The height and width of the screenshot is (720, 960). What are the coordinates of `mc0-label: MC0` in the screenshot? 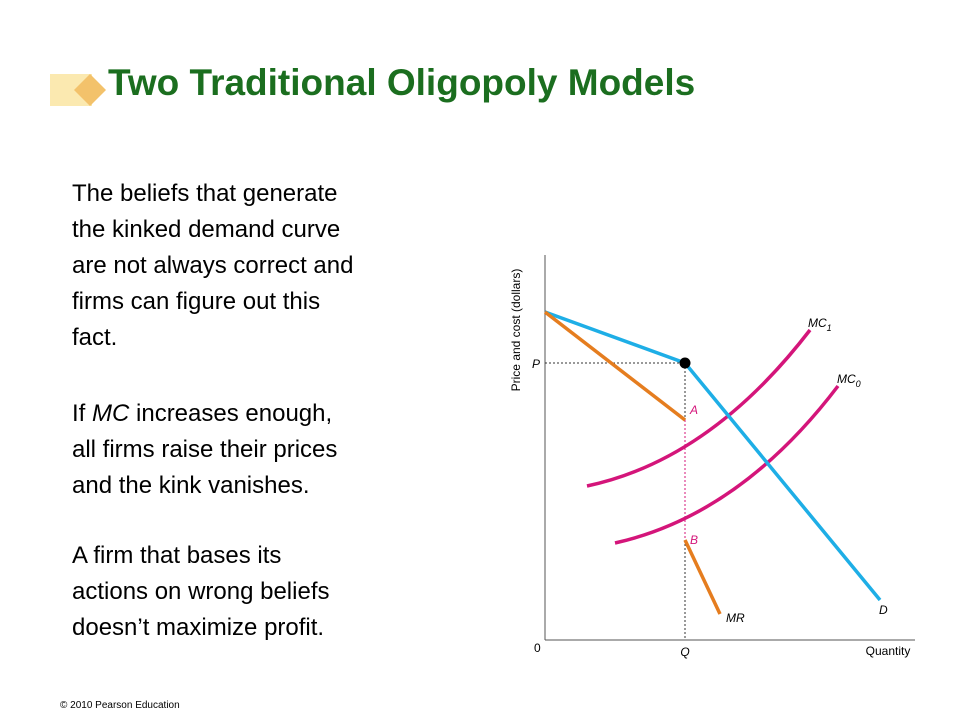 It's located at (849, 380).